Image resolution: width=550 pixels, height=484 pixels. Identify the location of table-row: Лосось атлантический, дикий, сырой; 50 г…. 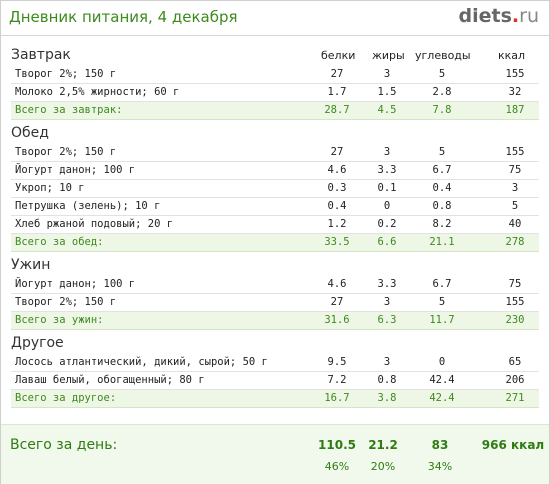
(275, 363).